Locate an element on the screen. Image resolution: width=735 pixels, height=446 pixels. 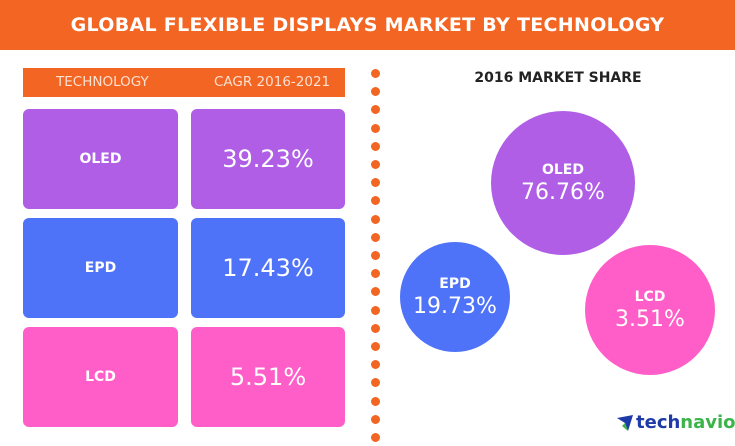
bubble-oled: OLED 76.76% is located at coordinates (563, 183).